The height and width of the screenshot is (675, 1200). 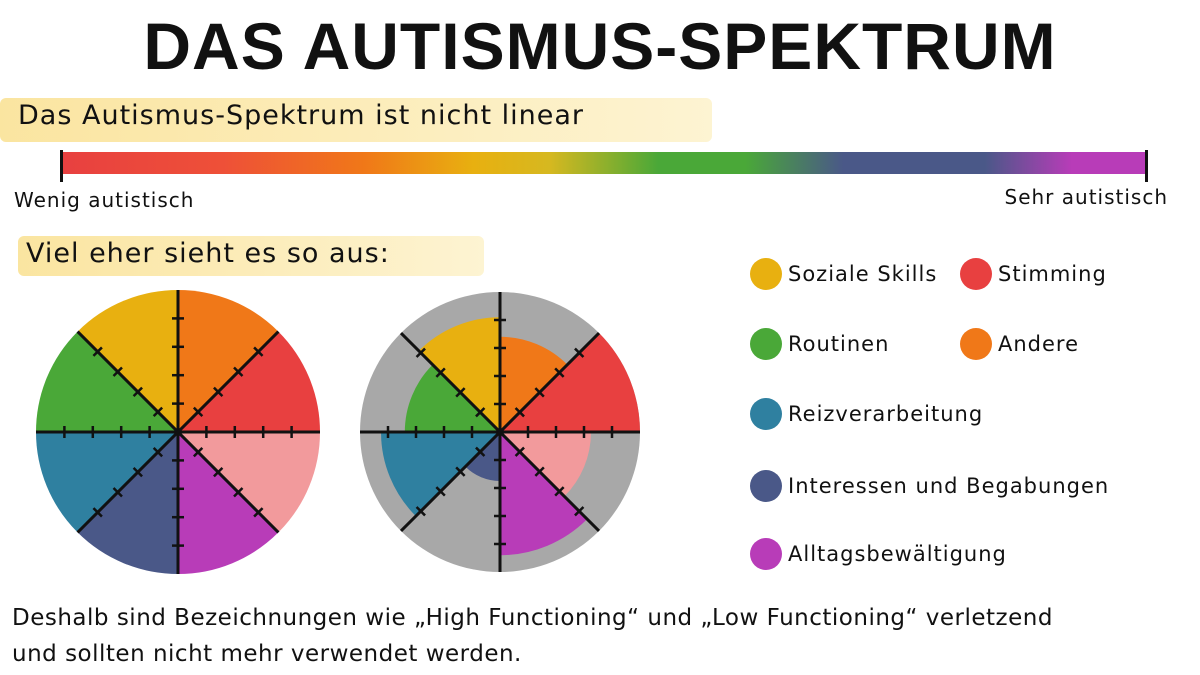 I want to click on legend-item: Routinen, so click(x=819, y=344).